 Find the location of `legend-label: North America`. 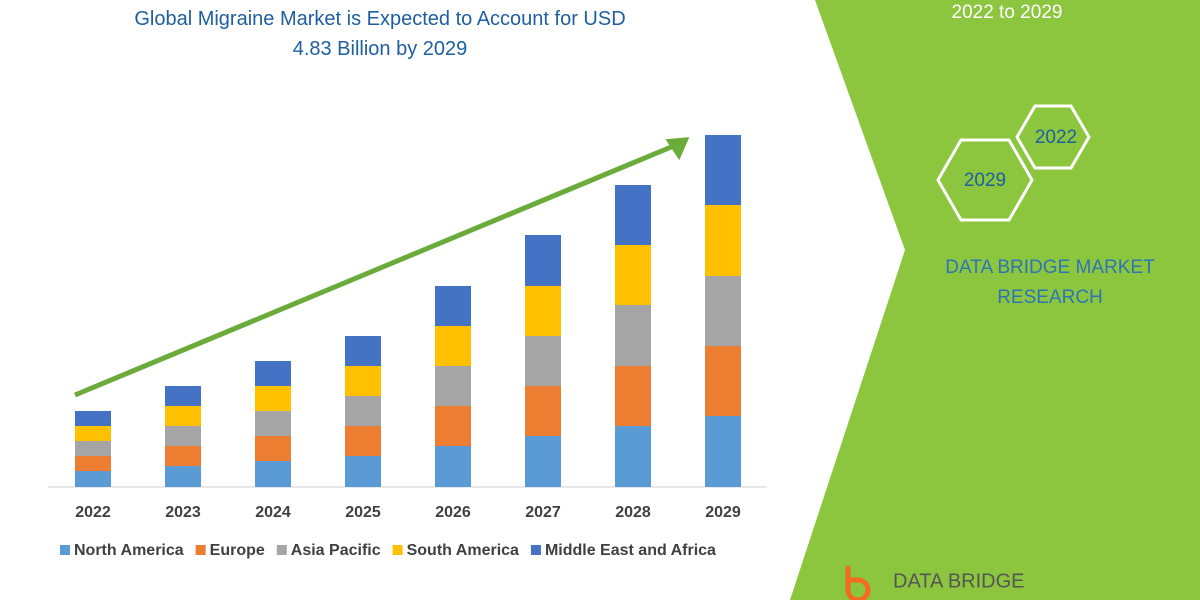

legend-label: North America is located at coordinates (129, 550).